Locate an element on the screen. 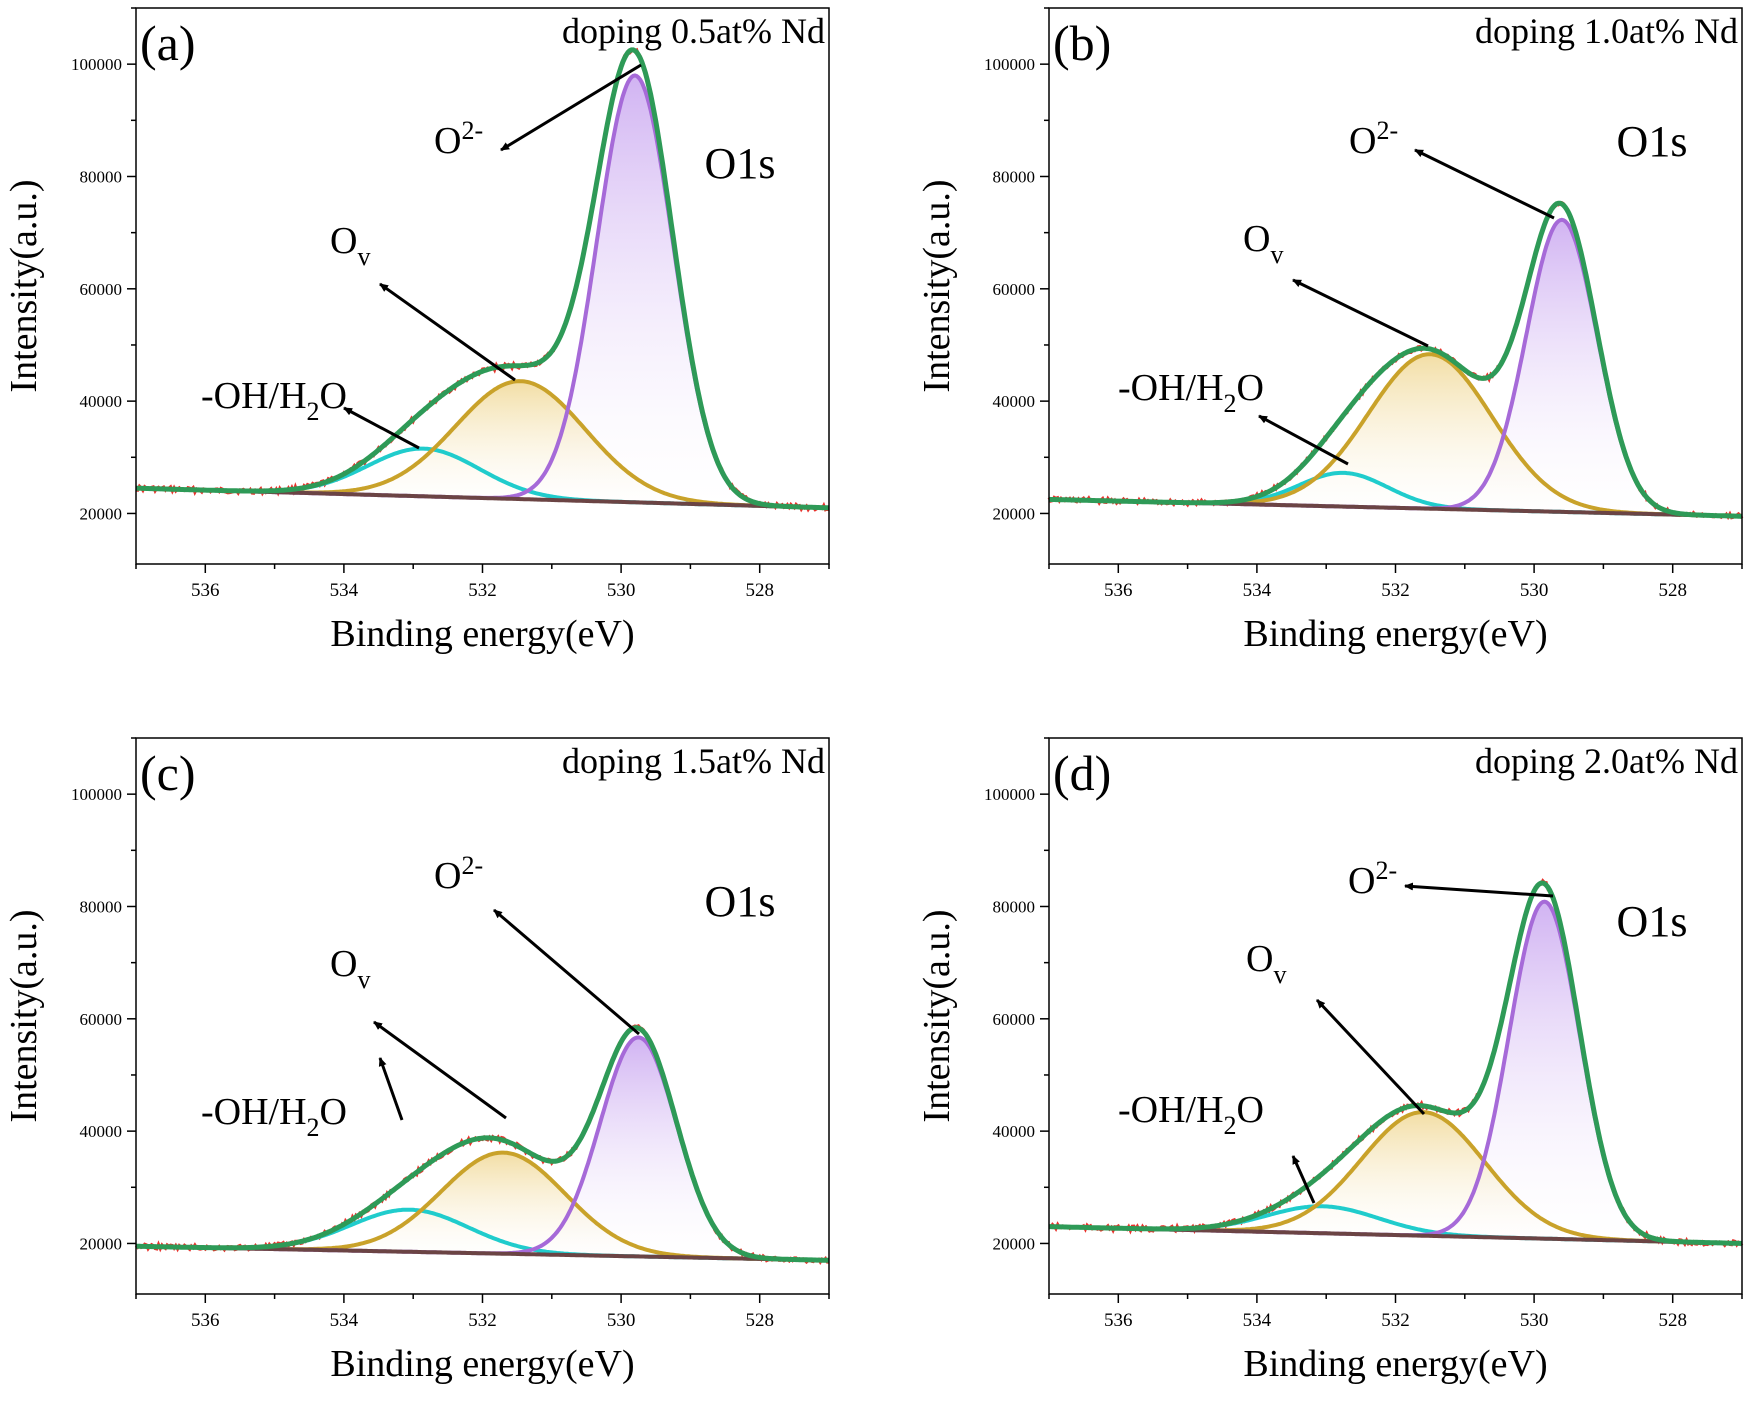 This screenshot has width=1750, height=1405. panel-label: (d) is located at coordinates (1082, 773).